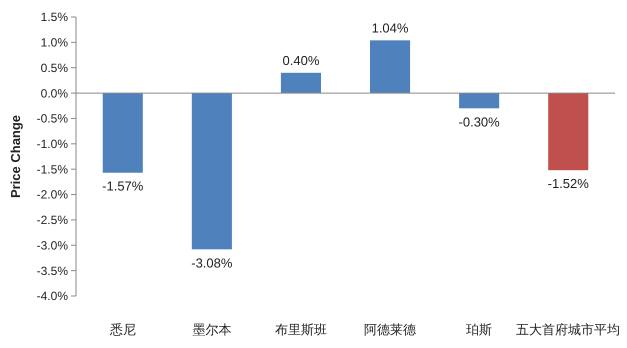 The width and height of the screenshot is (627, 348). Describe the element at coordinates (122, 329) in the screenshot. I see `x-tick-label: 悉尼` at that location.